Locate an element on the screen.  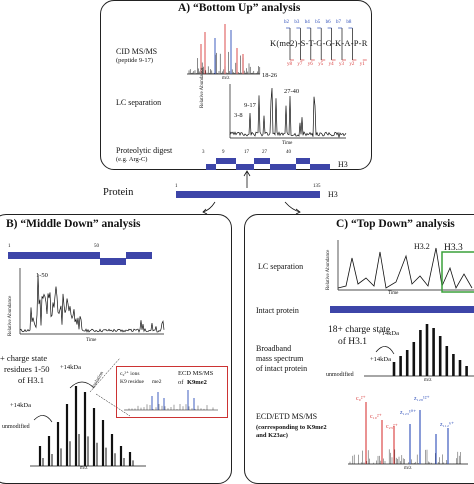
middle-charge: + charge state is located at coordinates (24, 358).